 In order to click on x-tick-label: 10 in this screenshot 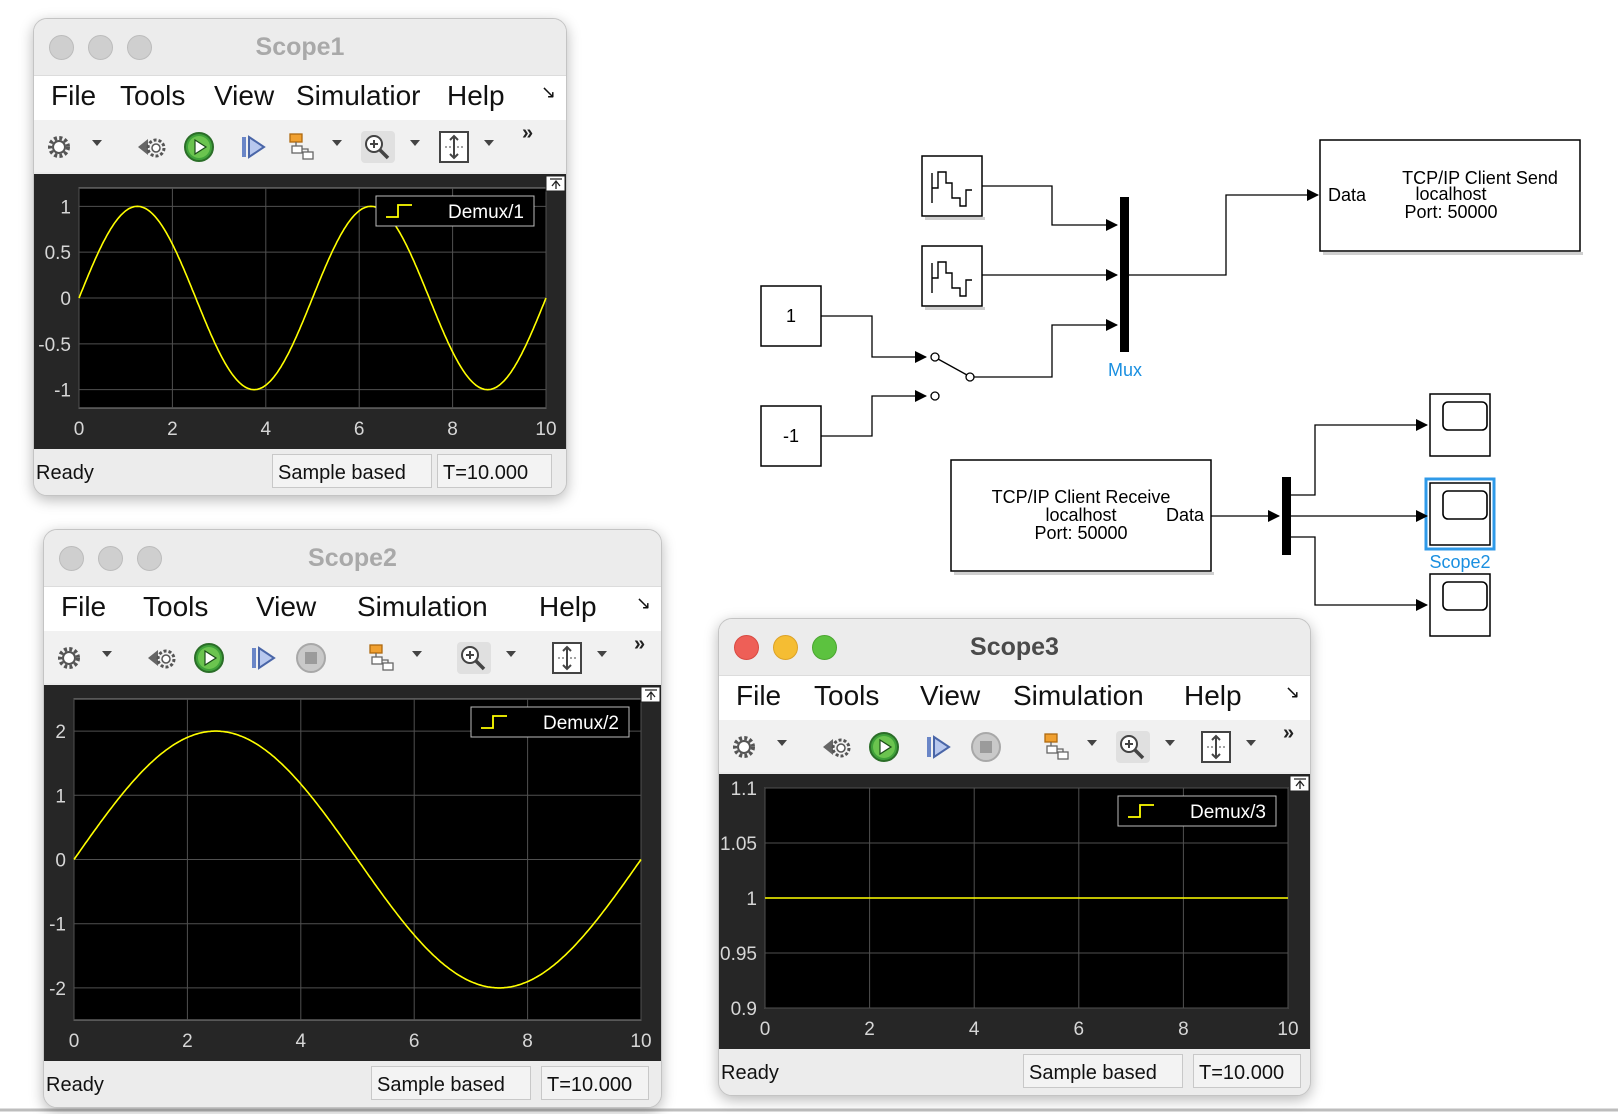, I will do `click(1287, 1029)`.